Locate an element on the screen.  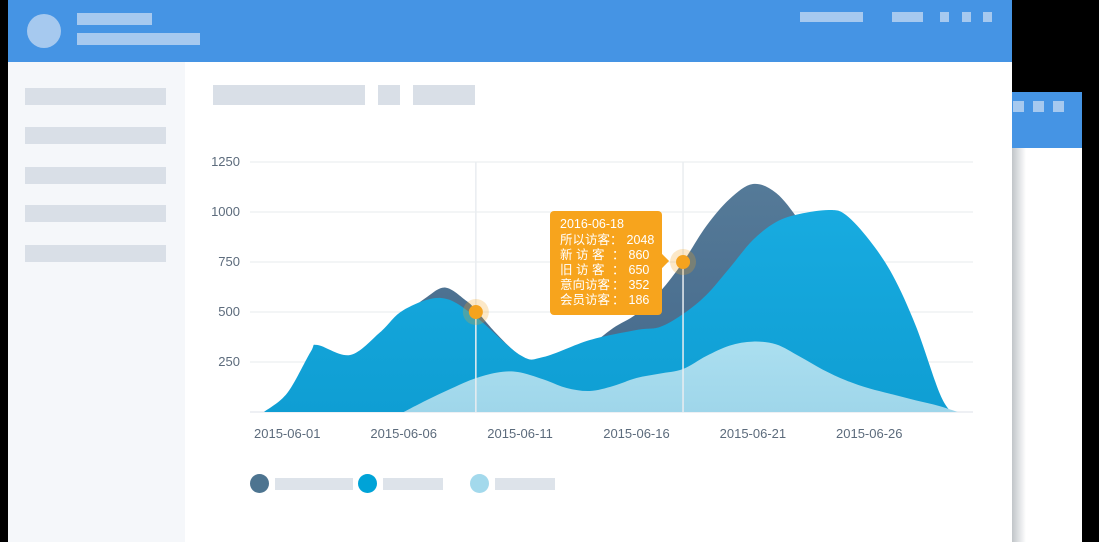
y-axis-label: 250 is located at coordinates (229, 361).